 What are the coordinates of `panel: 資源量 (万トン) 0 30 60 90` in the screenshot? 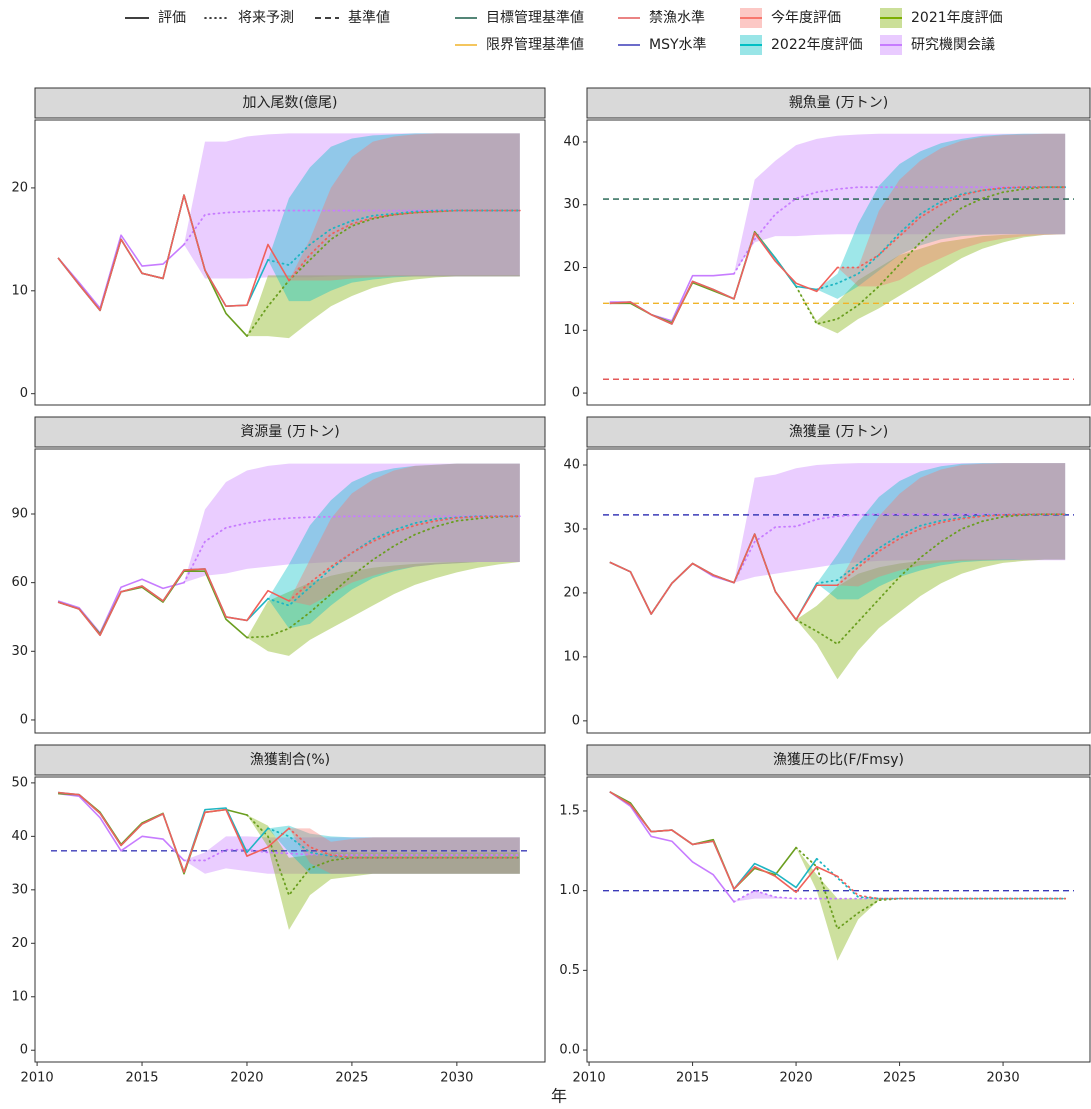 It's located at (278, 575).